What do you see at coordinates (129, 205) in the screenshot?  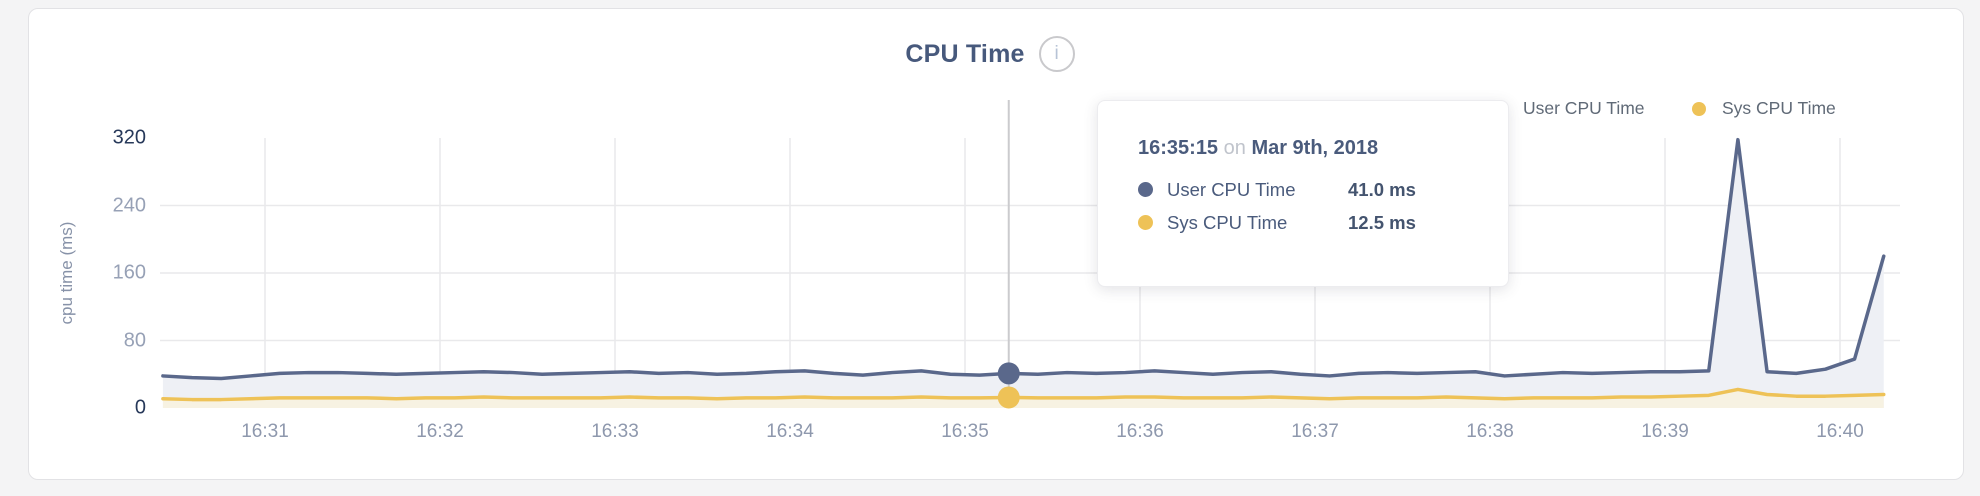 I see `y-tick-label: 240` at bounding box center [129, 205].